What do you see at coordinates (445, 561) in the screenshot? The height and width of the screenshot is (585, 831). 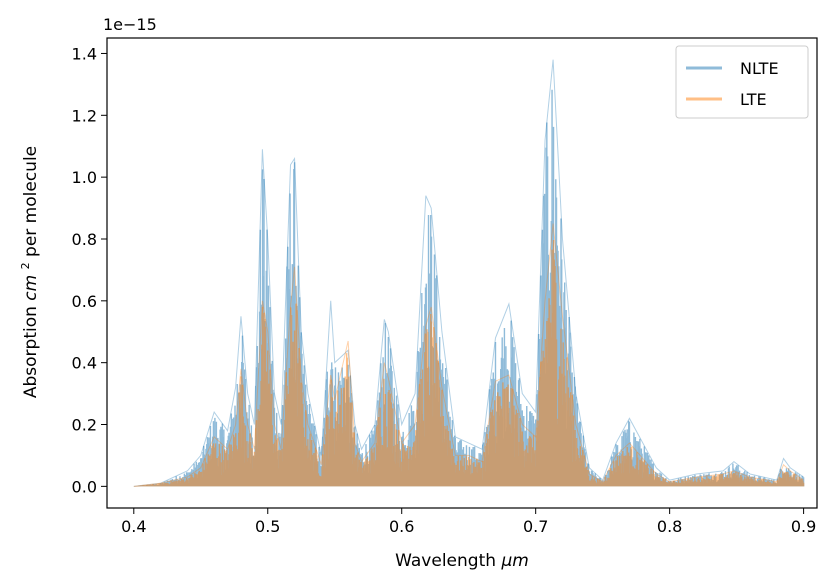 I see `x-axis-label-text: Wavelength` at bounding box center [445, 561].